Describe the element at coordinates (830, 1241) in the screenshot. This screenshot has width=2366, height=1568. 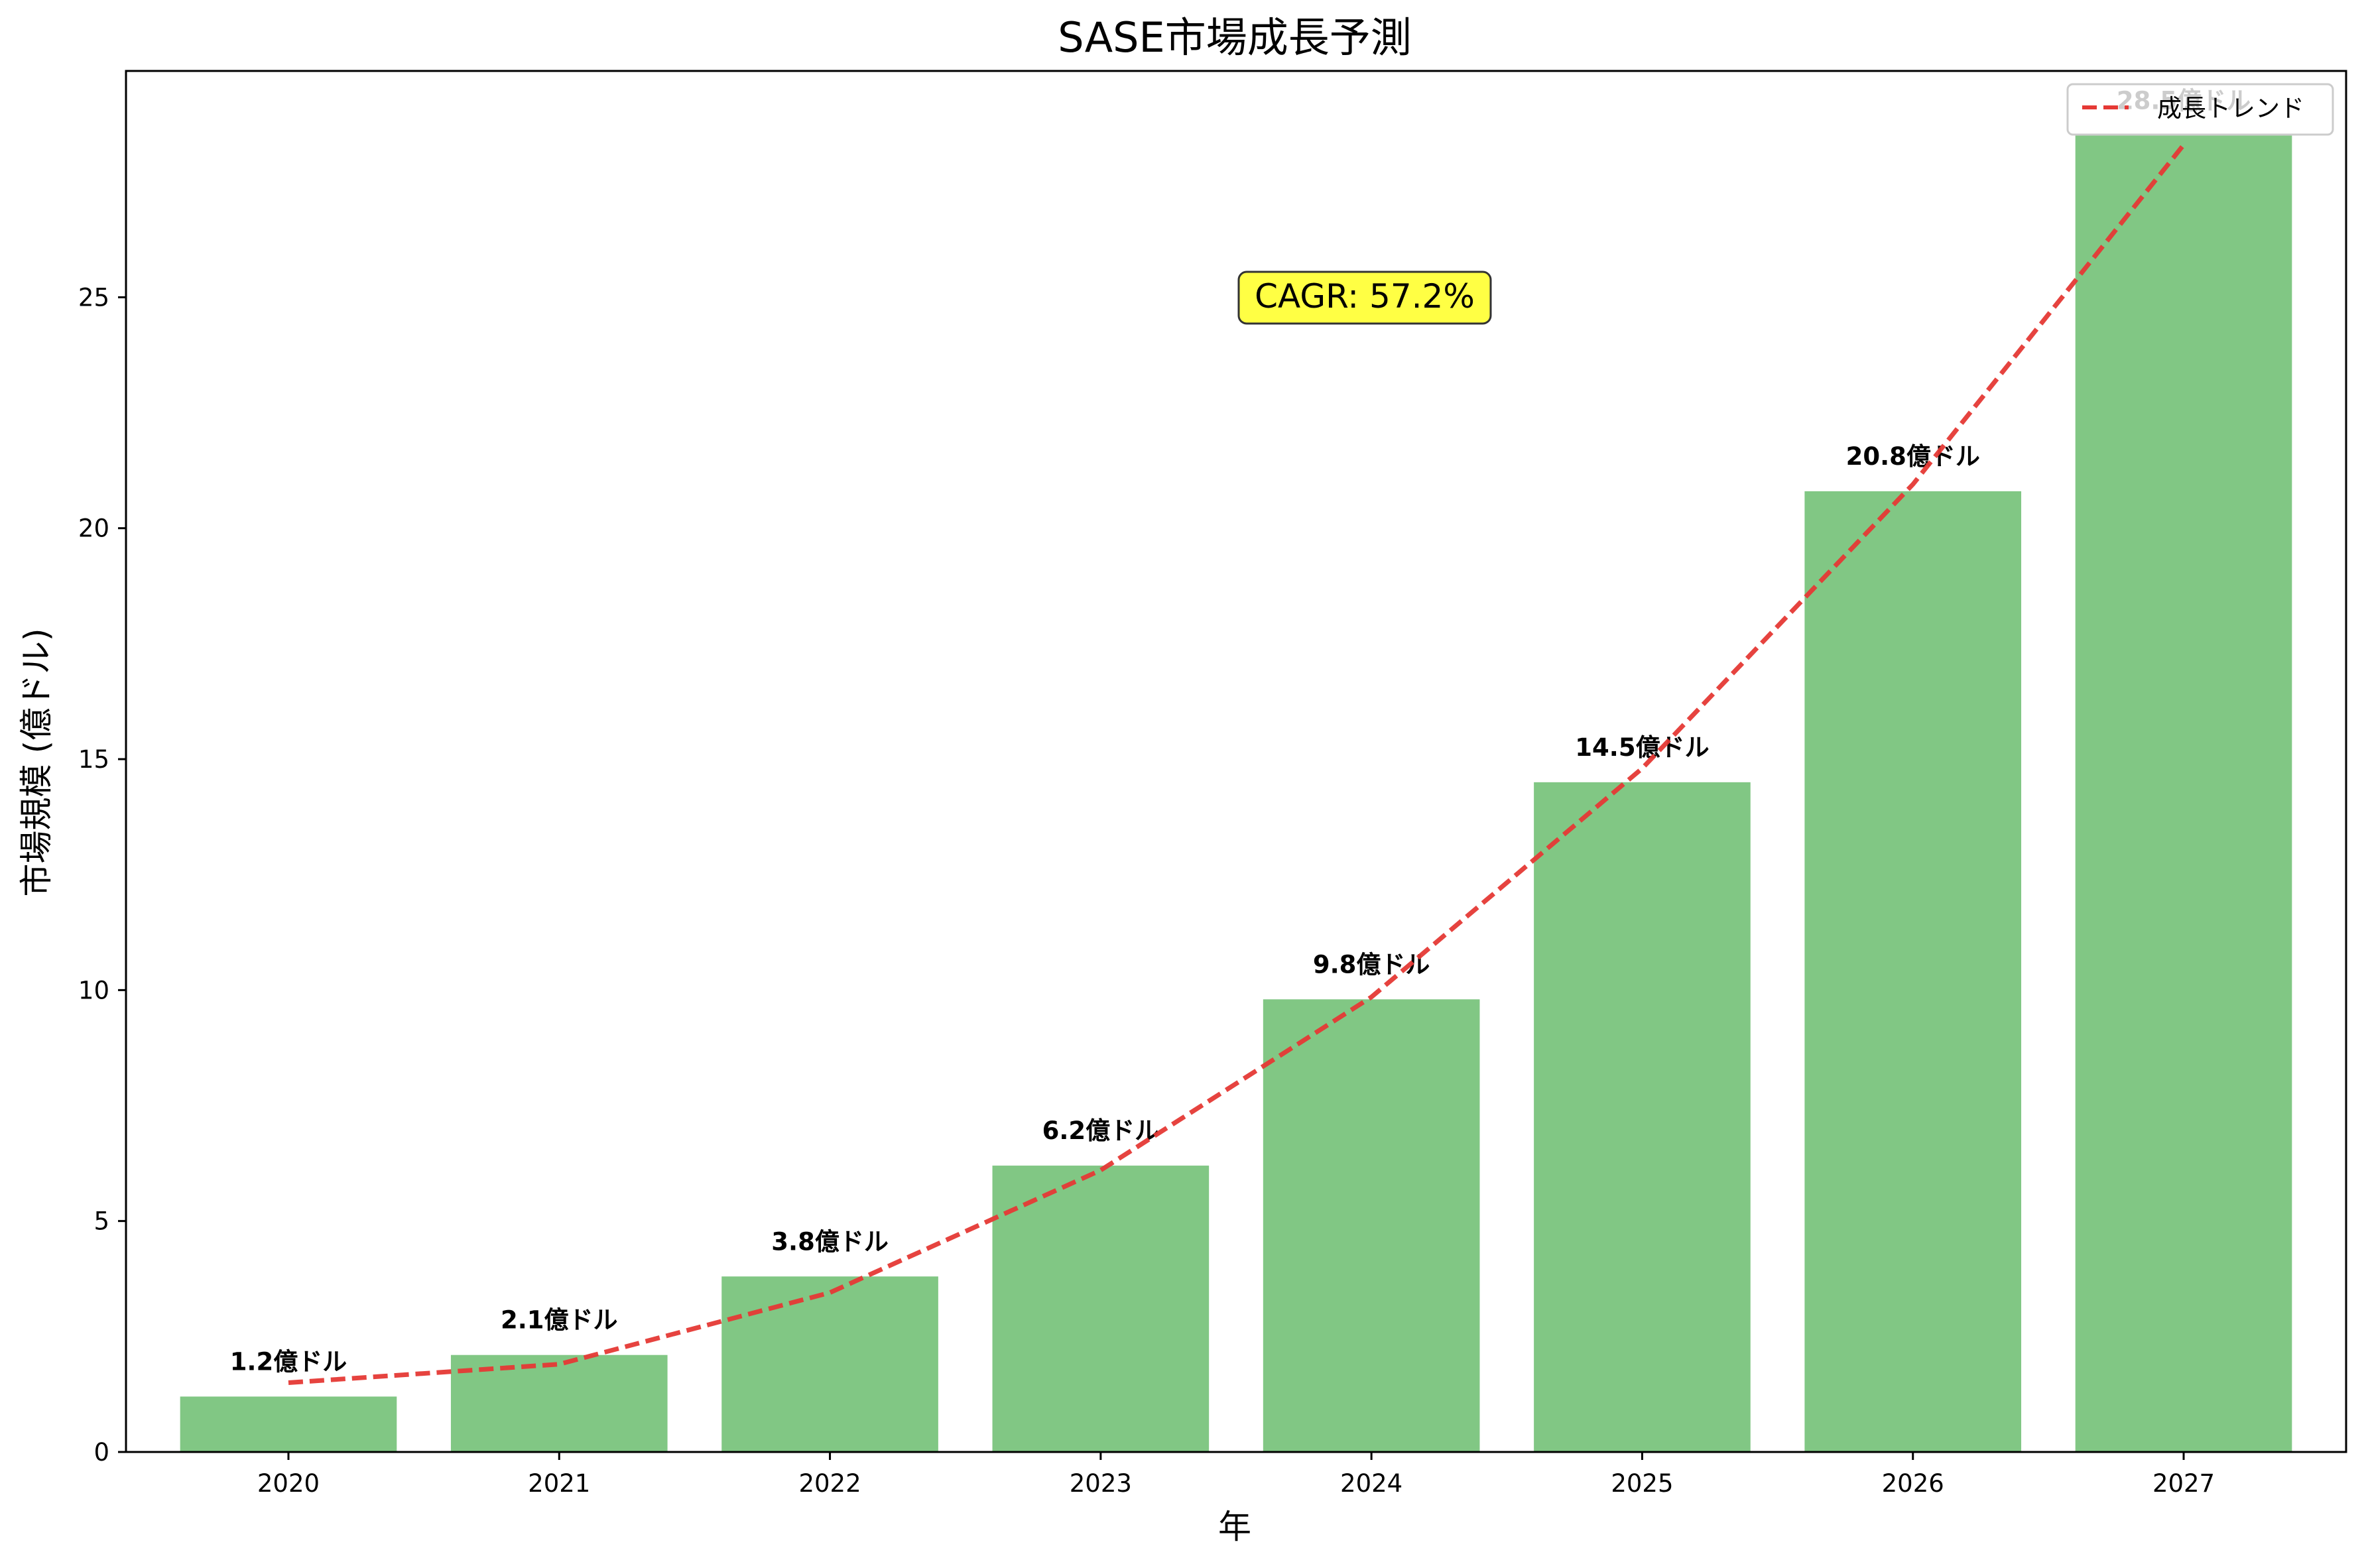
I see `bar-value-label: 3.8億ドル` at that location.